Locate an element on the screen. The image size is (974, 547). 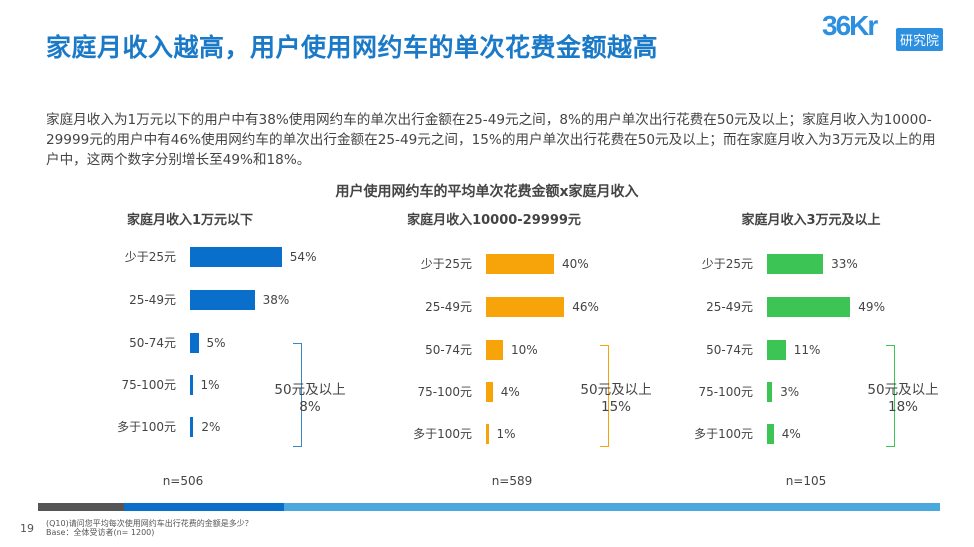
sample-size: n=105 is located at coordinates (806, 481).